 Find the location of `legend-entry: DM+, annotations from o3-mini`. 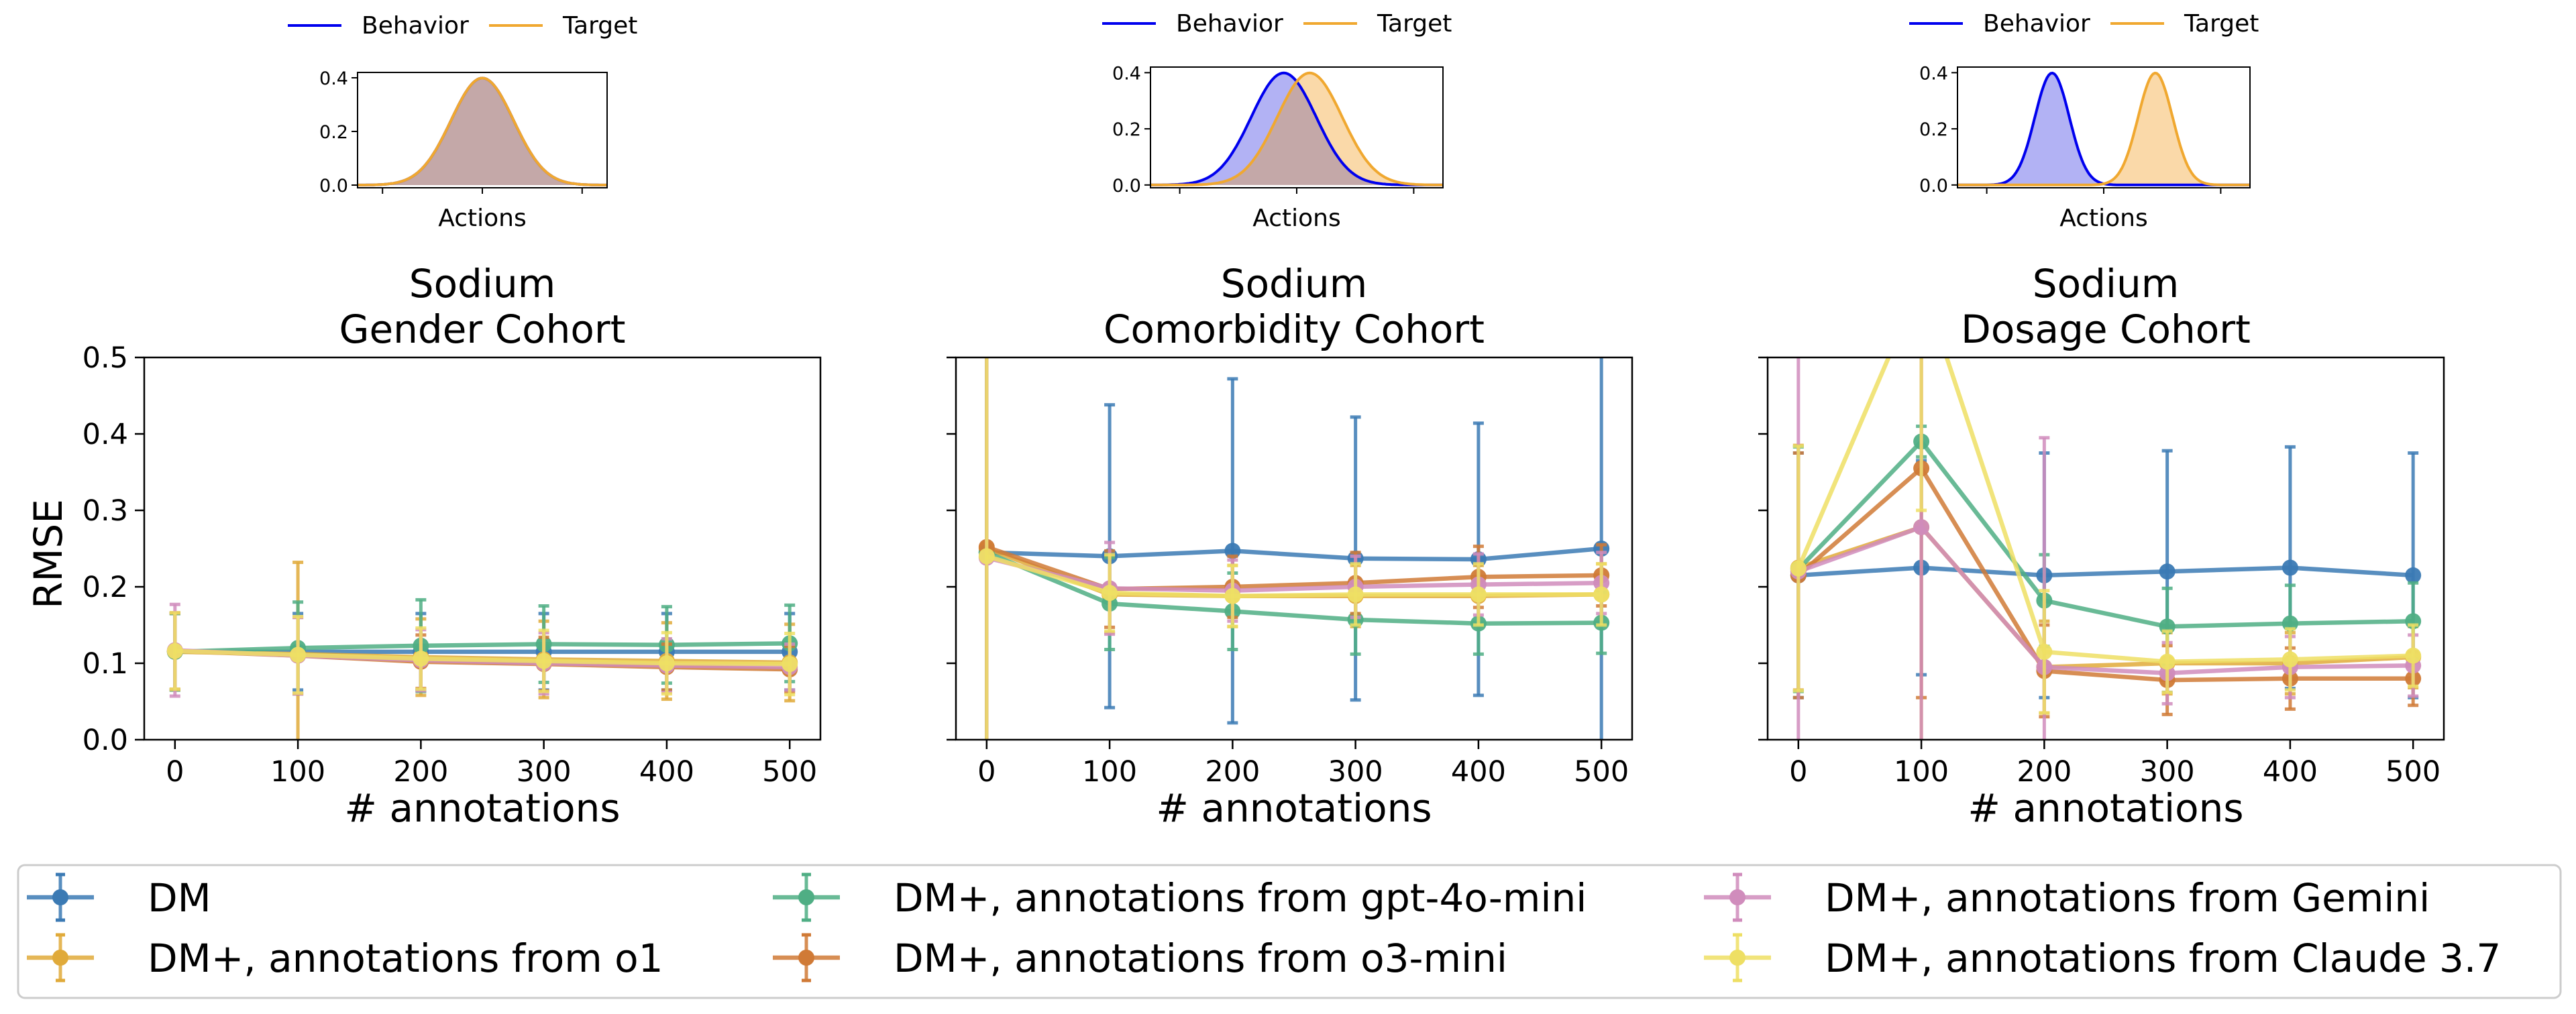

legend-entry: DM+, annotations from o3-mini is located at coordinates (1140, 957).